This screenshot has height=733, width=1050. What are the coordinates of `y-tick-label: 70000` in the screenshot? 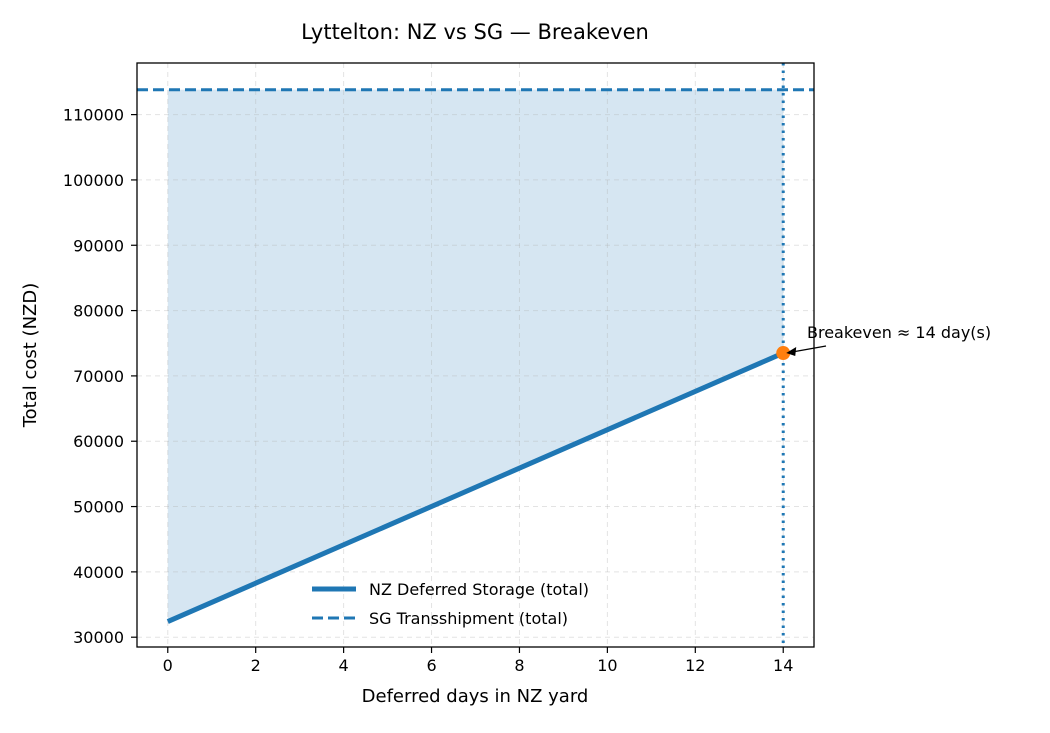 It's located at (98, 376).